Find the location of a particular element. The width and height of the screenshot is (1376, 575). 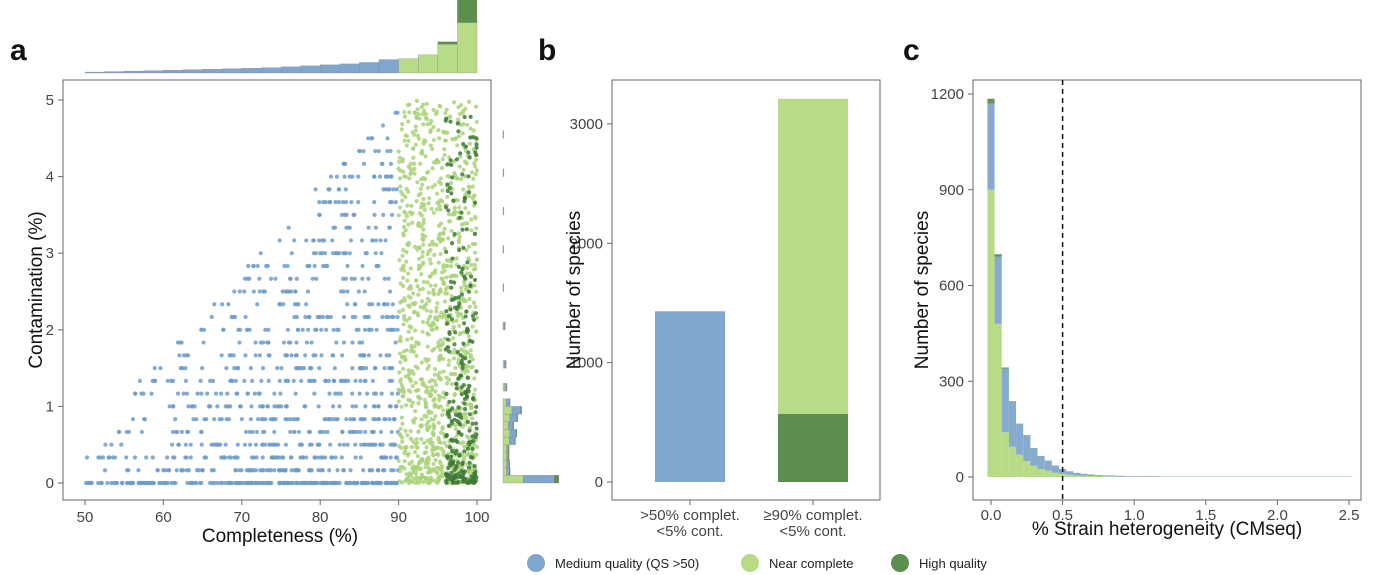

panel-c-ytick-label: 600 is located at coordinates (951, 286).